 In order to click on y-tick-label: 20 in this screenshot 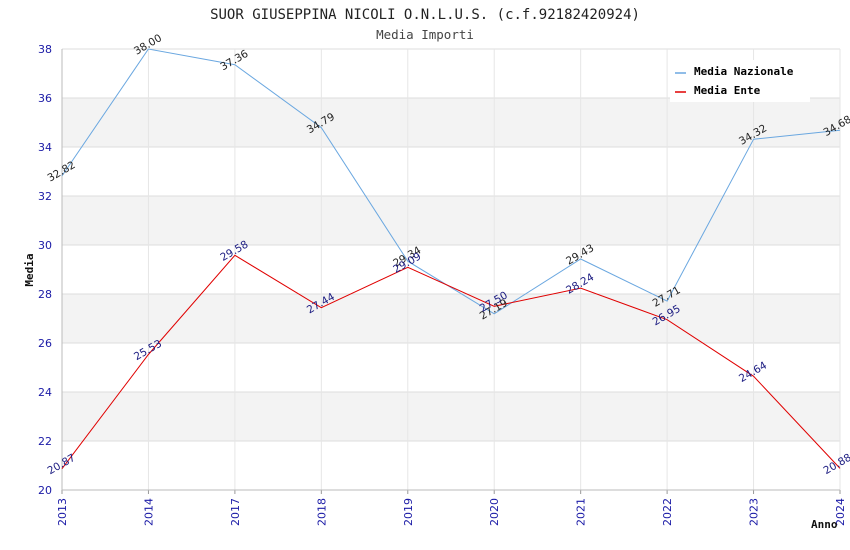, I will do `click(45, 490)`.